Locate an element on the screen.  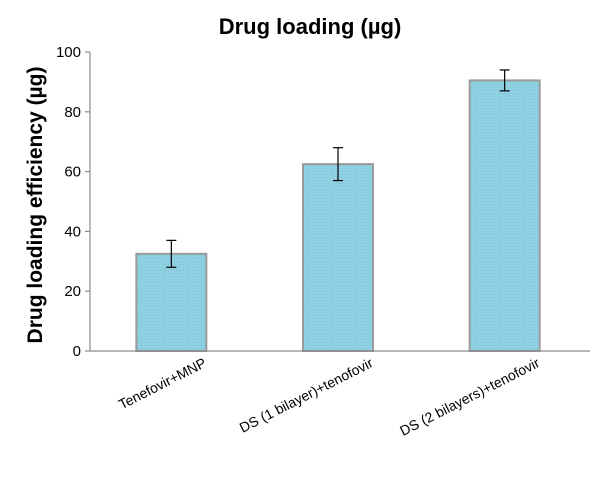
y-tick-label: 100 is located at coordinates (68, 52).